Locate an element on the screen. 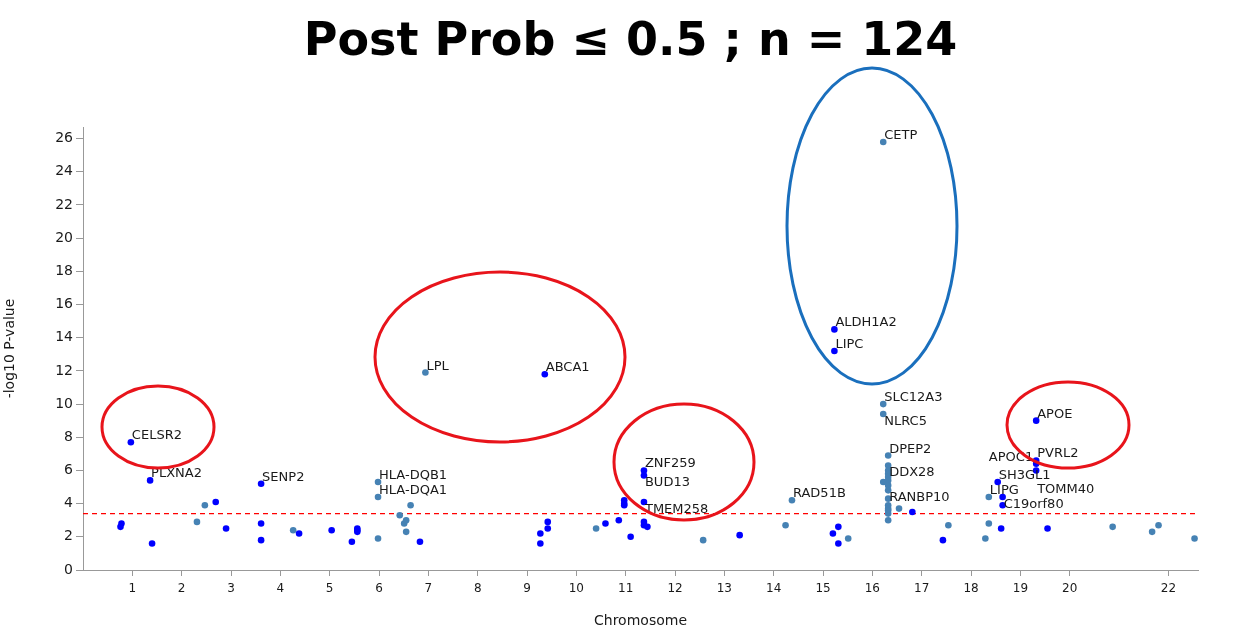 This screenshot has height=630, width=1241. annotation: HLA-DQA1 is located at coordinates (413, 489).